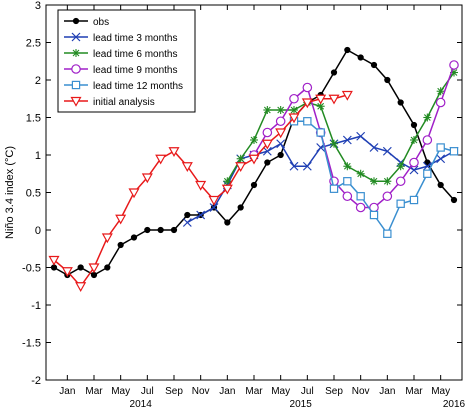  I want to click on legend-item: lead time 12 months, so click(123, 86).